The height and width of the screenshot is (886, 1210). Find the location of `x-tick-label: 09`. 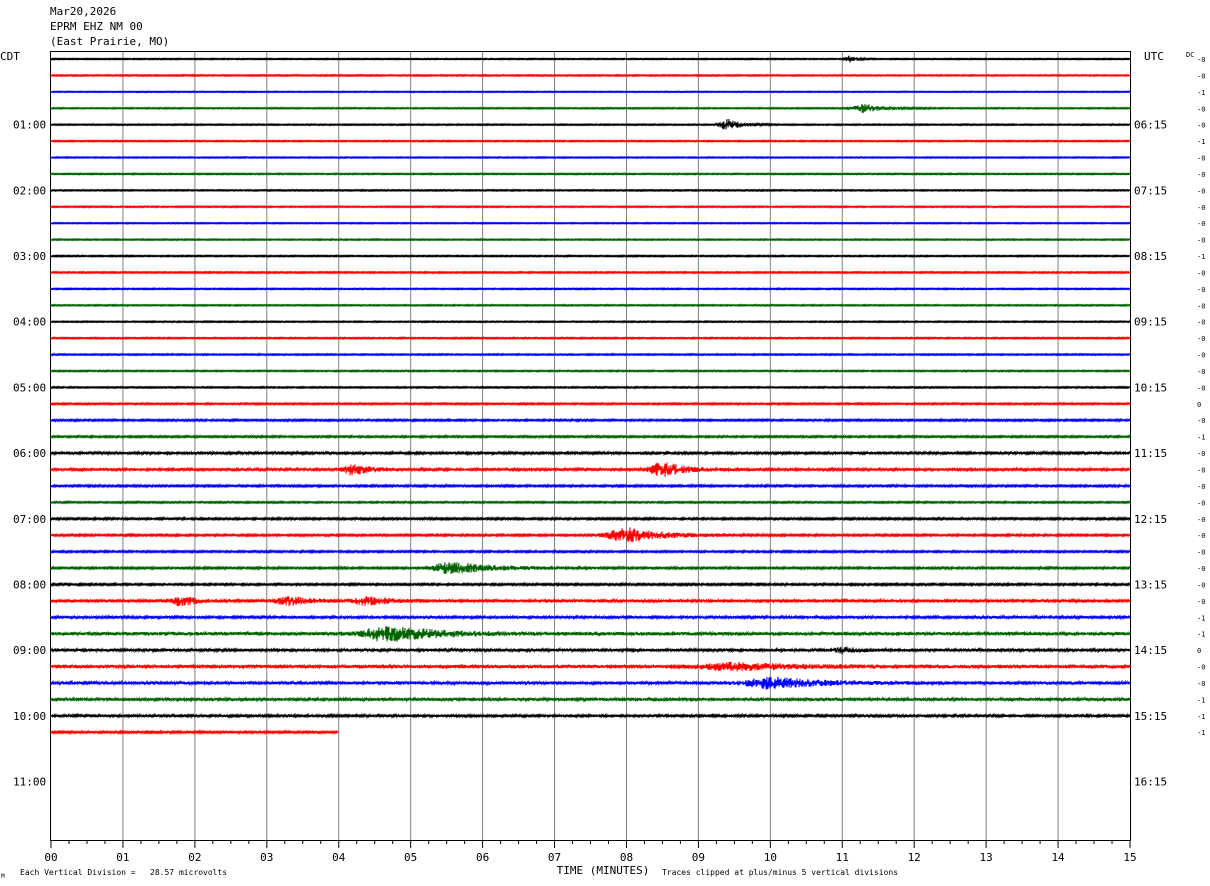

x-tick-label: 09 is located at coordinates (698, 857).